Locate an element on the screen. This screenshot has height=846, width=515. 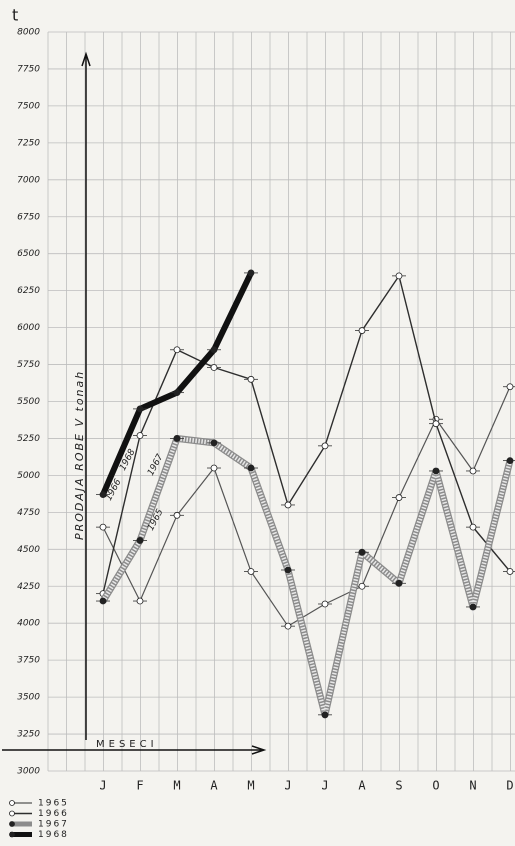
legend-label: 1965 is located at coordinates (53, 804).